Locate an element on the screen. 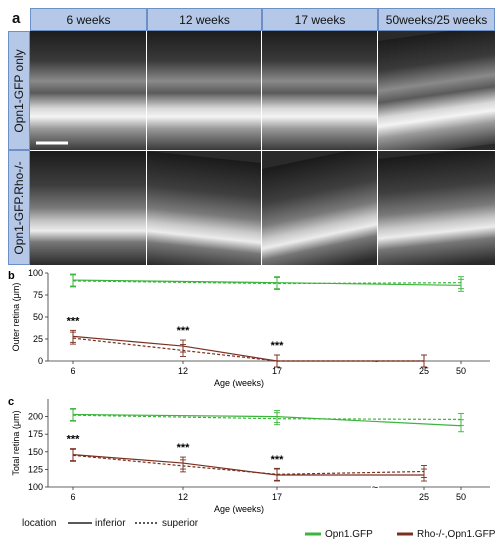 The width and height of the screenshot is (500, 550). y-tick-label: 175 is located at coordinates (35, 434).